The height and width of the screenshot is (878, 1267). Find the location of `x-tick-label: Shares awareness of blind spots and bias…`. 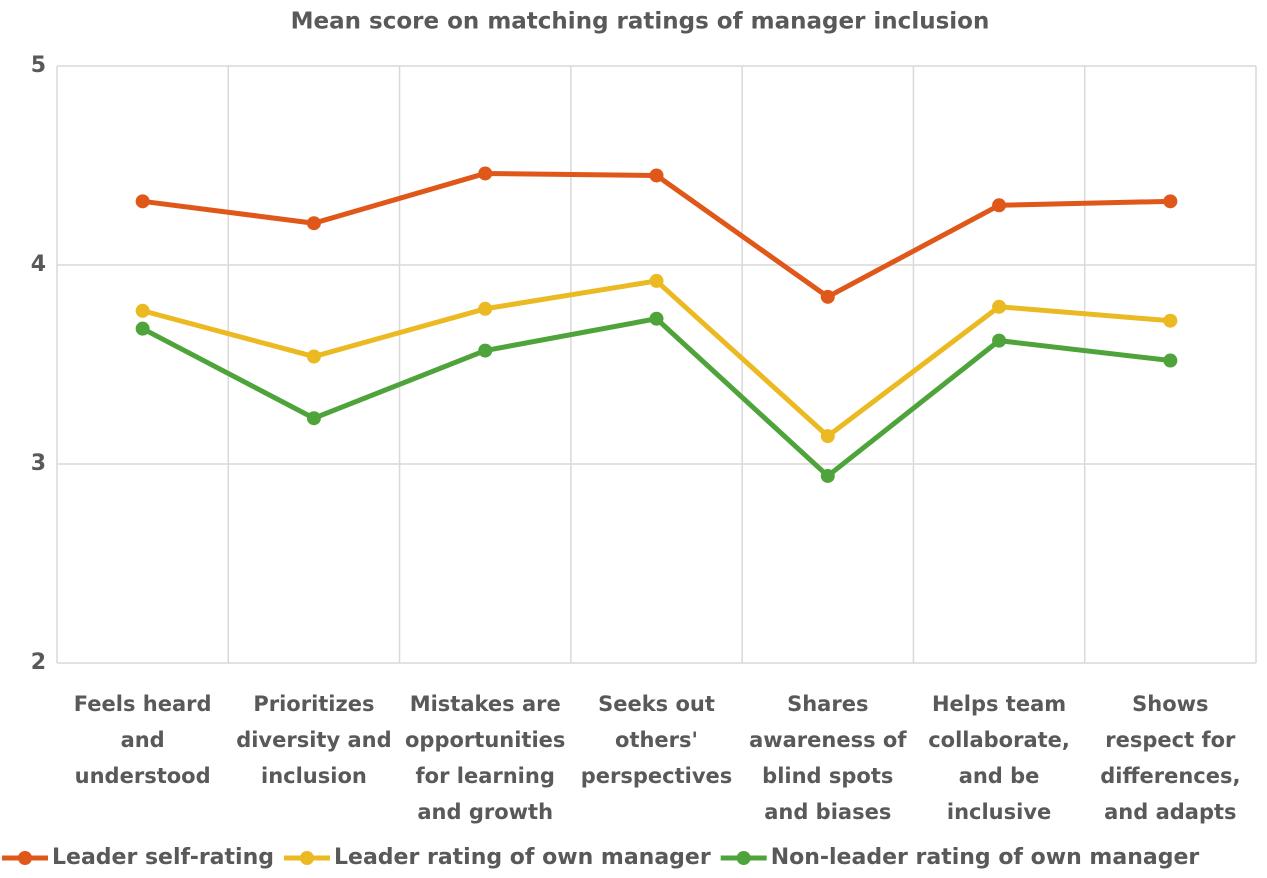

x-tick-label: Shares awareness of blind spots and bias… is located at coordinates (828, 758).